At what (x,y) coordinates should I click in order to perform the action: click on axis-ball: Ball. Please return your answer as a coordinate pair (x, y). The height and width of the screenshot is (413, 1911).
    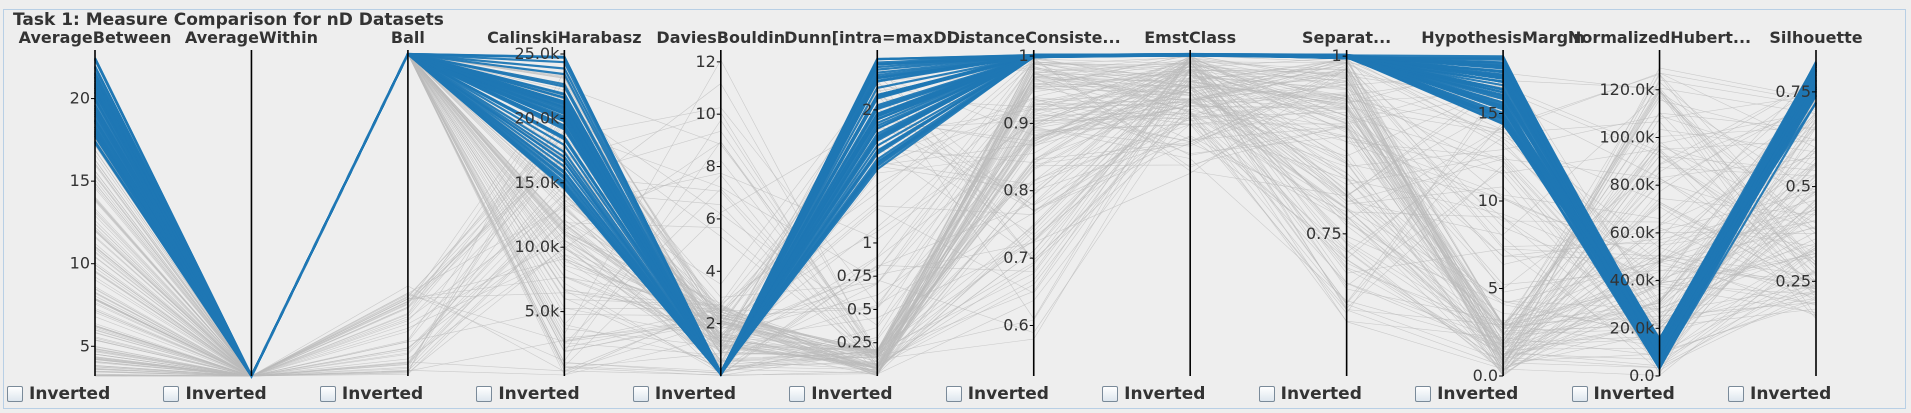
    Looking at the image, I should click on (408, 202).